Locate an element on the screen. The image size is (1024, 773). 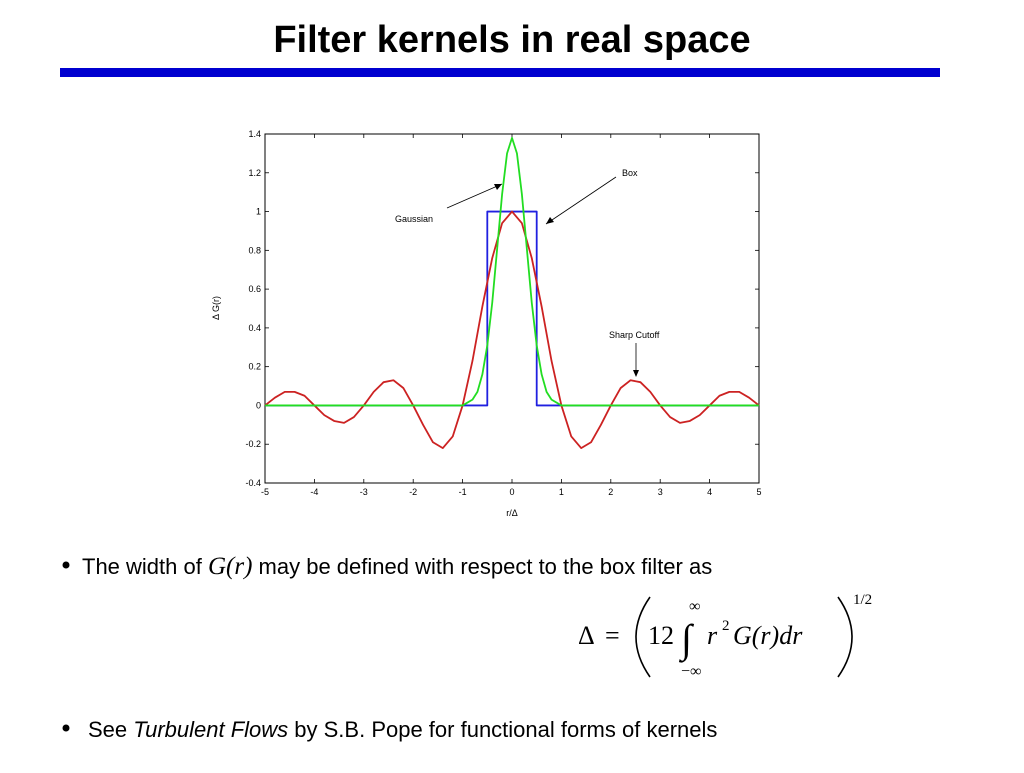
x-tick-label: 2 is located at coordinates (610, 492).